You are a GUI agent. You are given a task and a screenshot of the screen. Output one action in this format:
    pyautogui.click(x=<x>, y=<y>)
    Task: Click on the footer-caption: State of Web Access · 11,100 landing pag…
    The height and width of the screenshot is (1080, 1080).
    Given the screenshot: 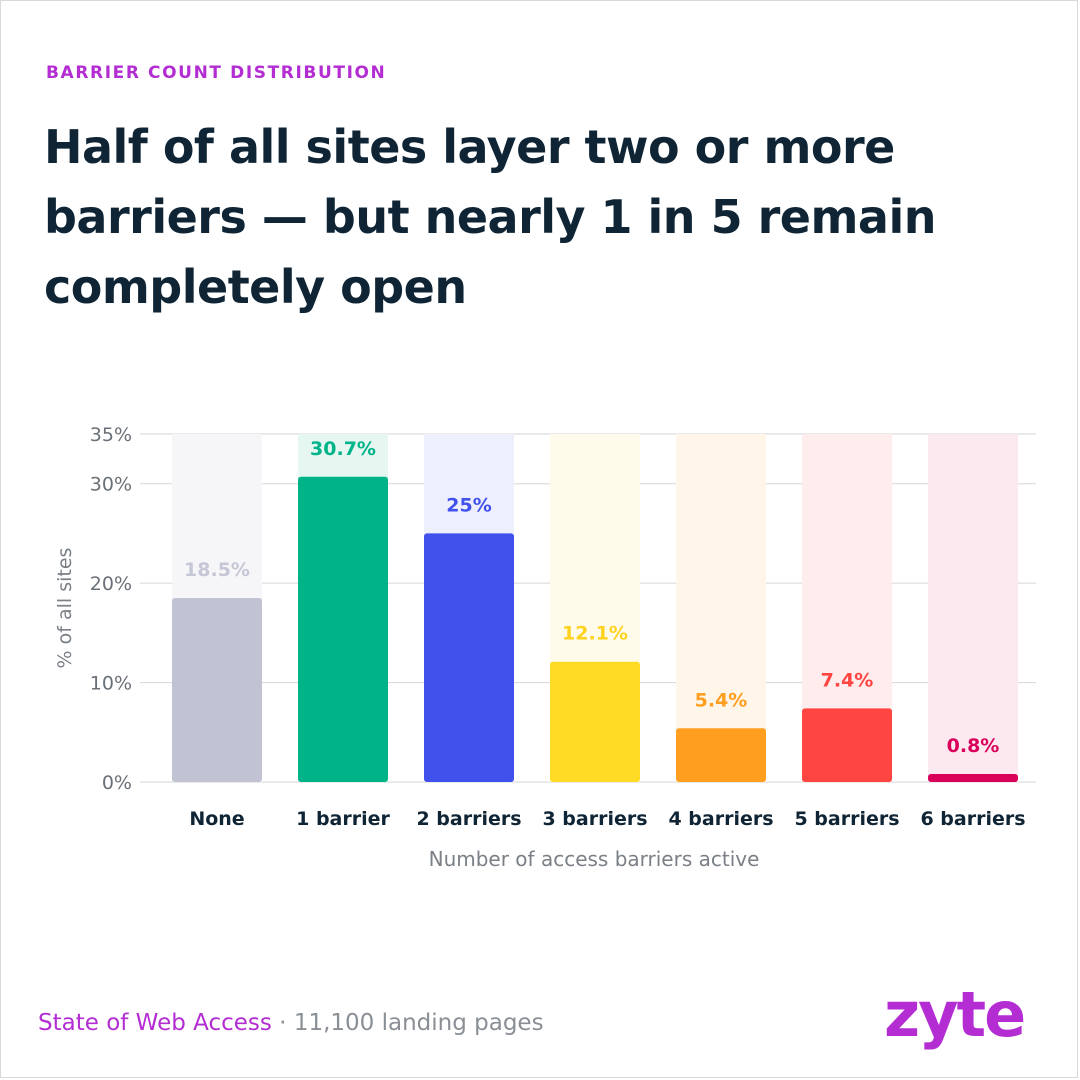 What is the action you would take?
    pyautogui.click(x=291, y=1023)
    